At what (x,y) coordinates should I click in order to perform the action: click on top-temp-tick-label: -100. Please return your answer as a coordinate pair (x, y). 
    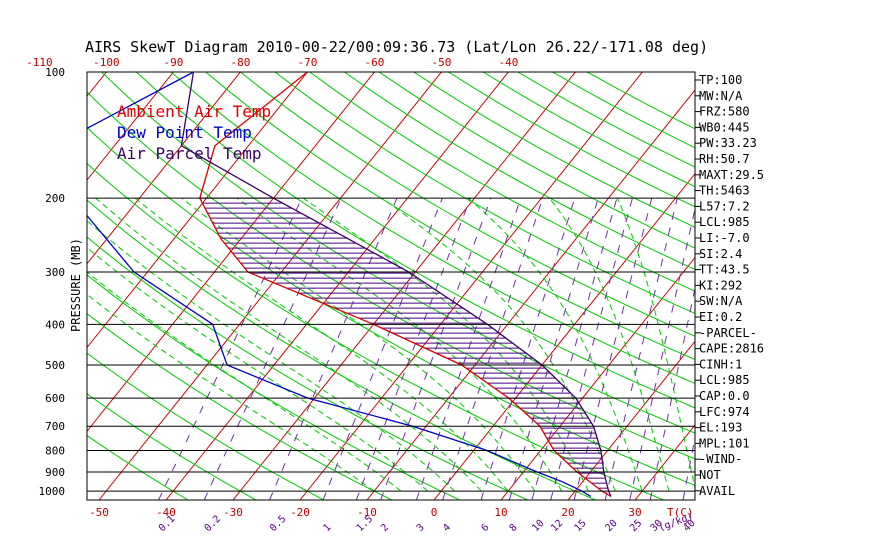
    Looking at the image, I should click on (106, 62).